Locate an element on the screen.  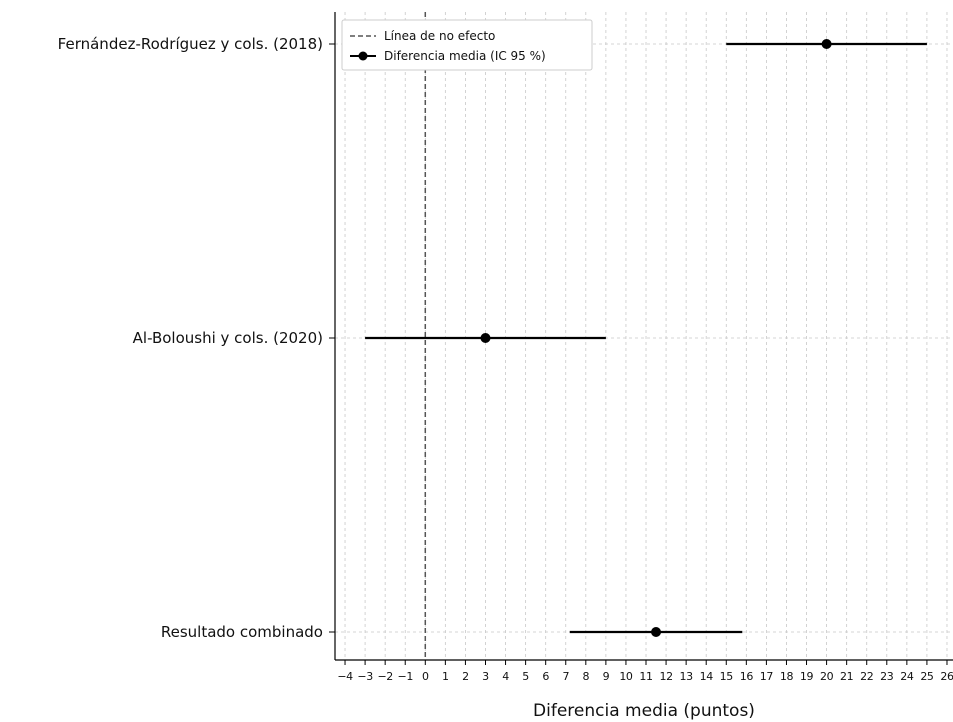
legend-mean-label: Diferencia media (IC 95 %) is located at coordinates (465, 56).